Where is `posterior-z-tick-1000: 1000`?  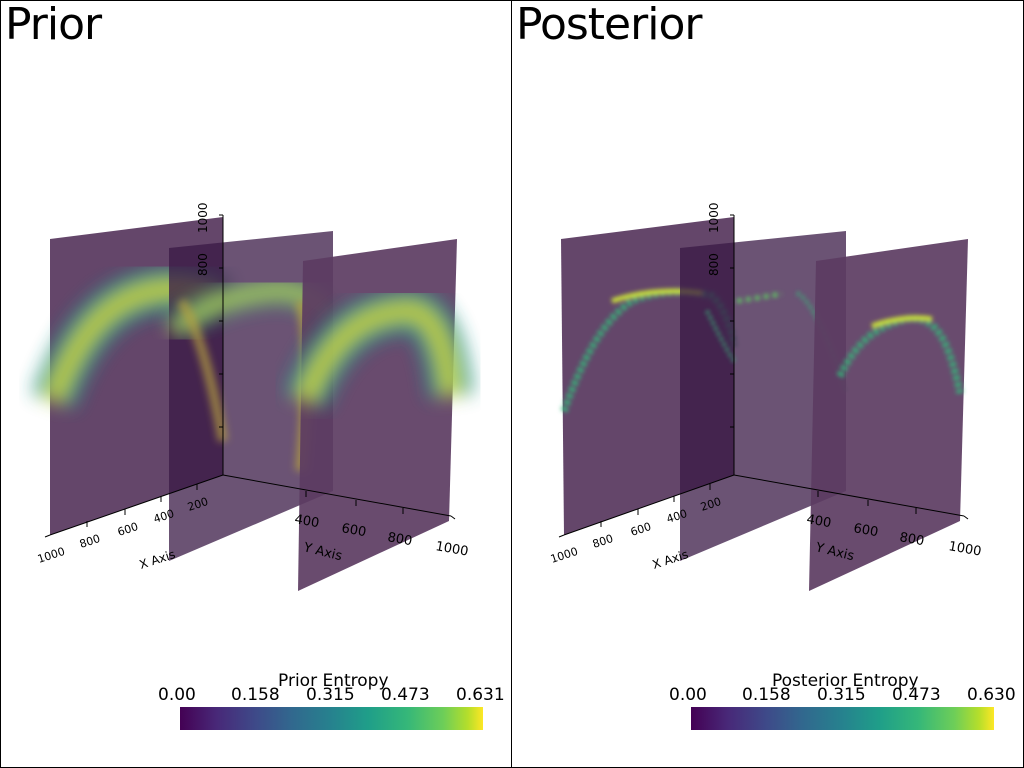 posterior-z-tick-1000: 1000 is located at coordinates (714, 217).